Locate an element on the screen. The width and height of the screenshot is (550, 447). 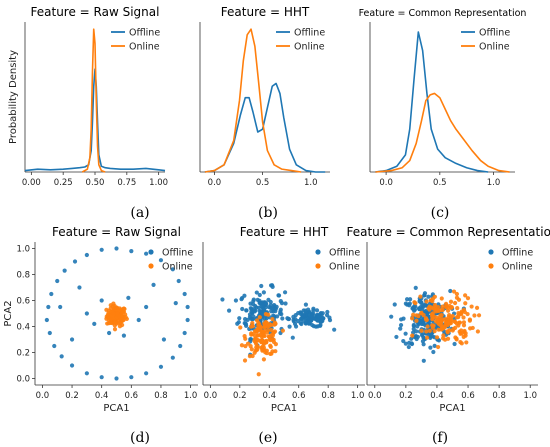
x-tick-label: 1.00 is located at coordinates (158, 183).